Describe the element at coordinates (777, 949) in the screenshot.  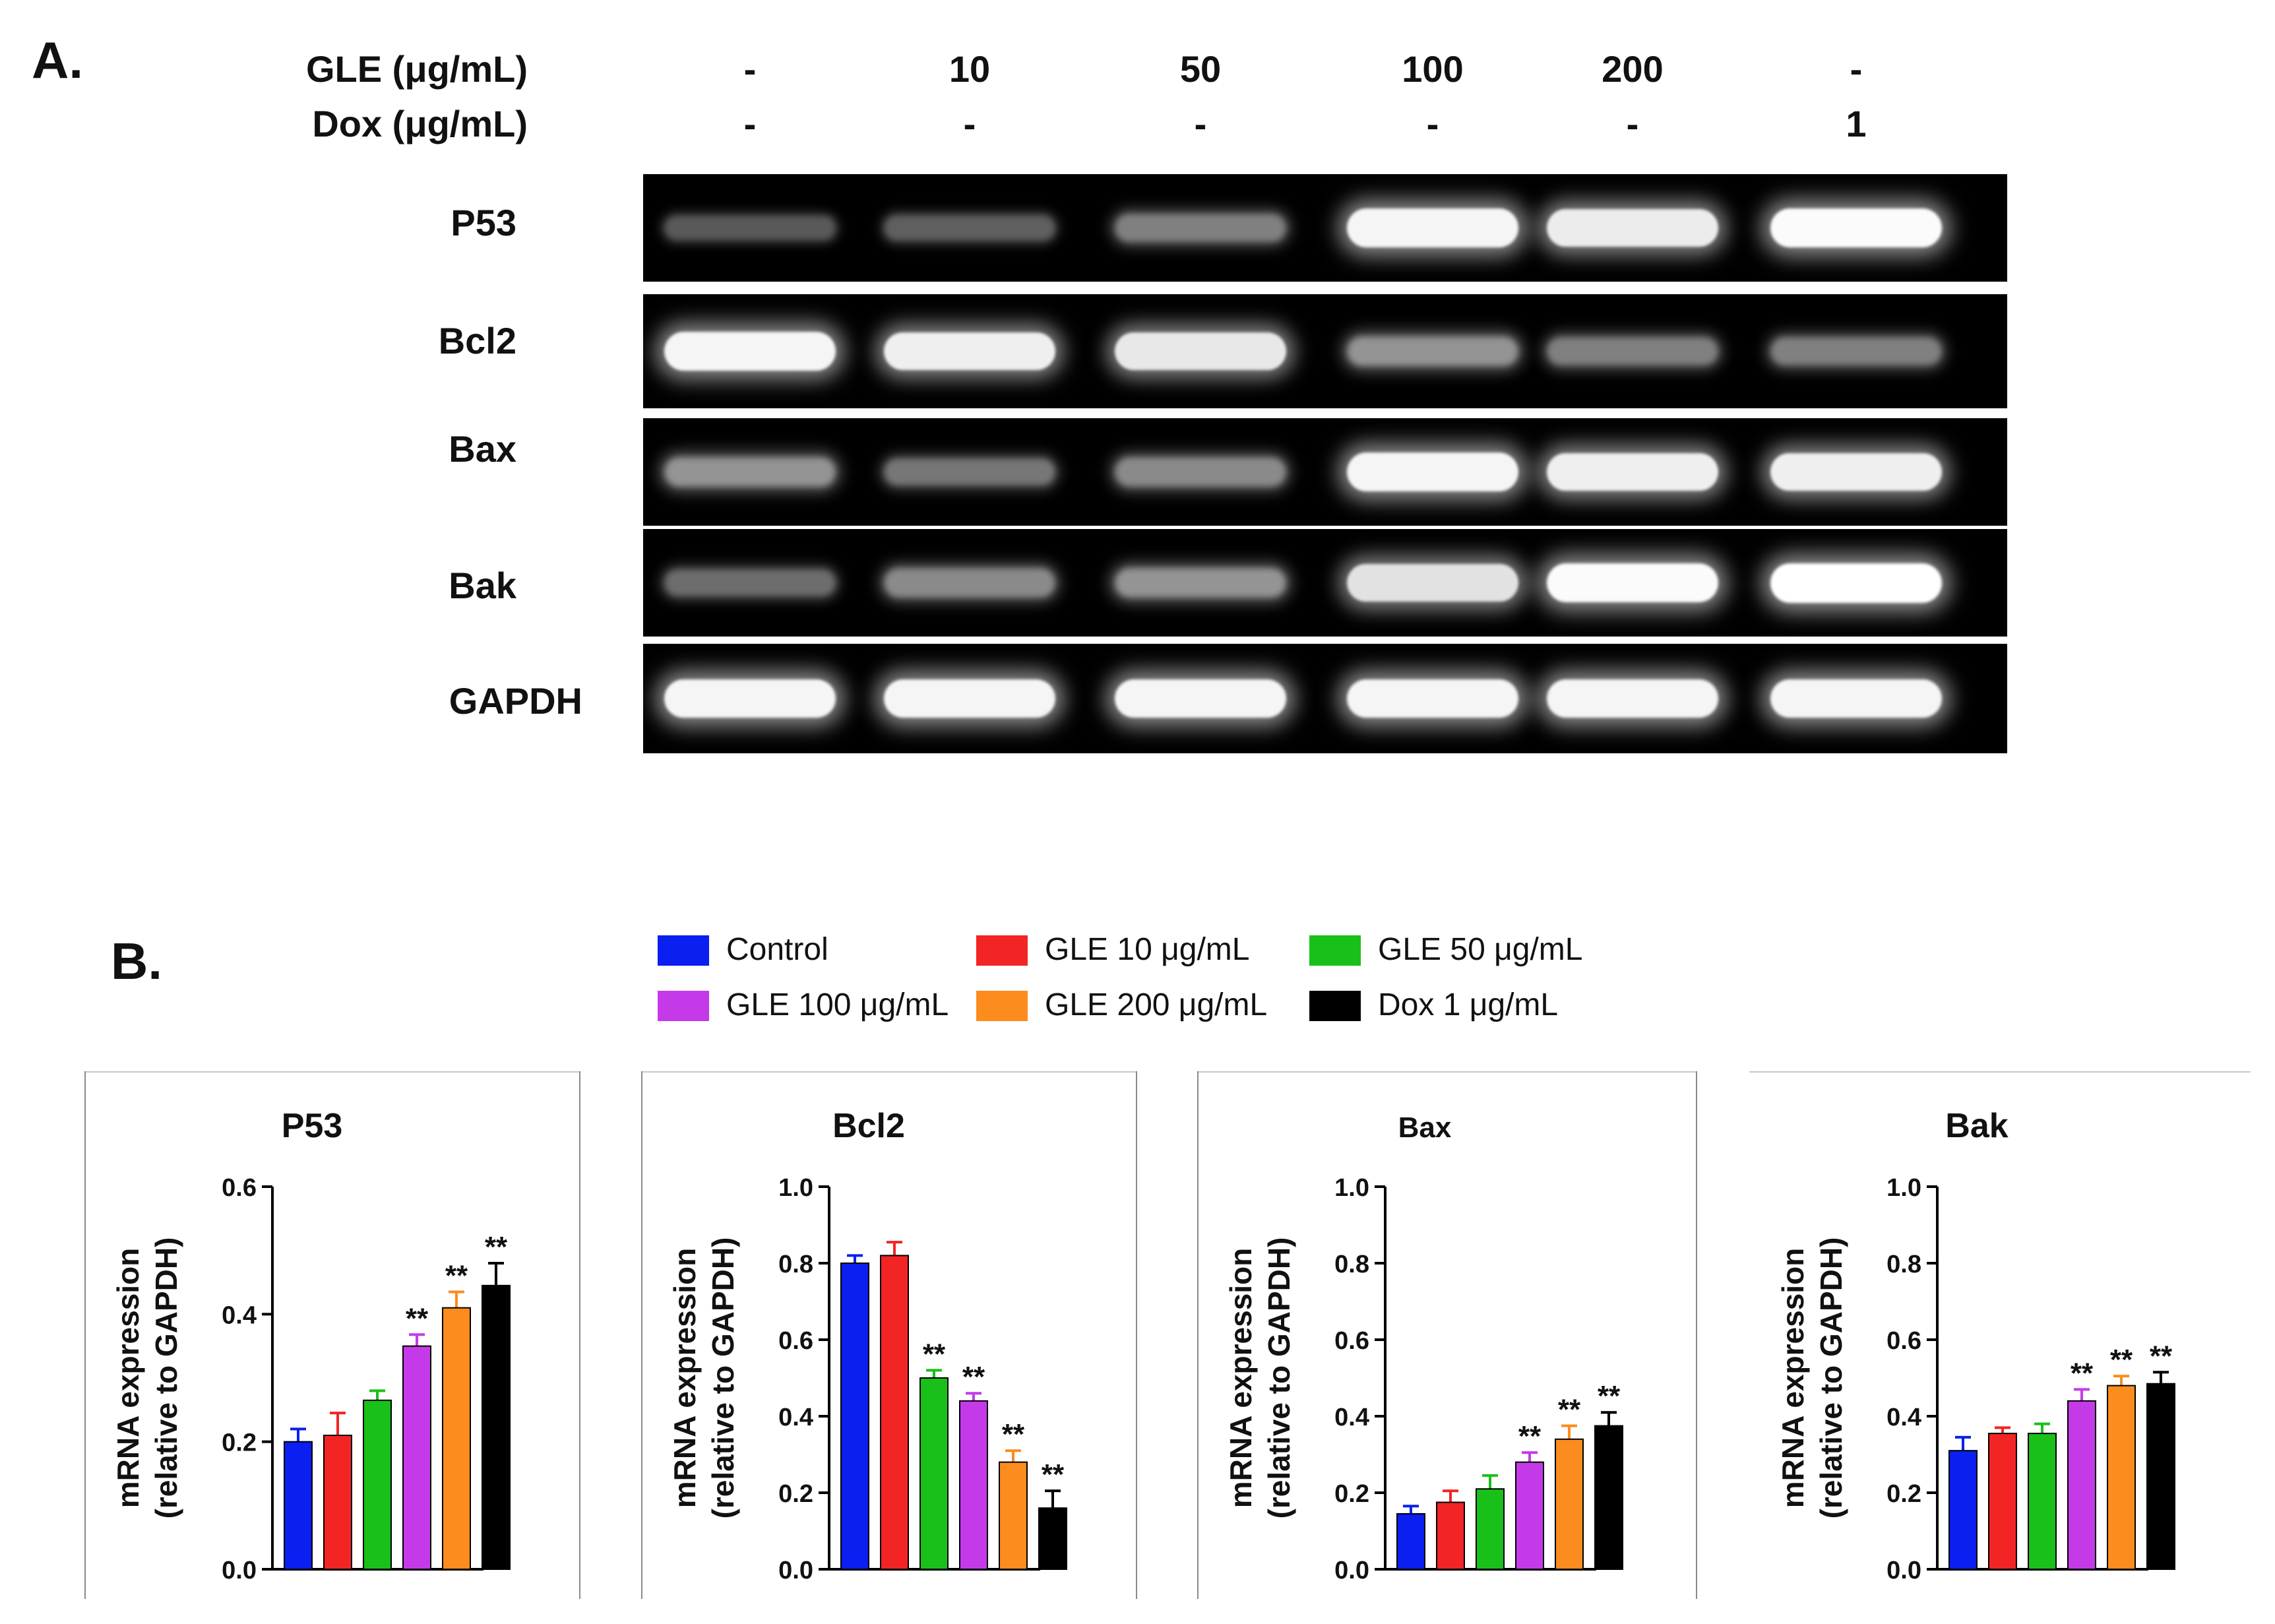
I see `legend-label: Control` at that location.